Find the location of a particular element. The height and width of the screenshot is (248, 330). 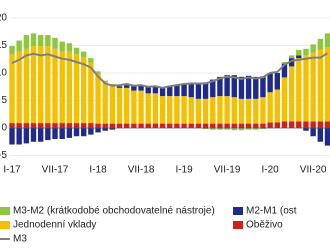

legend-label: M2-M1 (ost is located at coordinates (271, 211).